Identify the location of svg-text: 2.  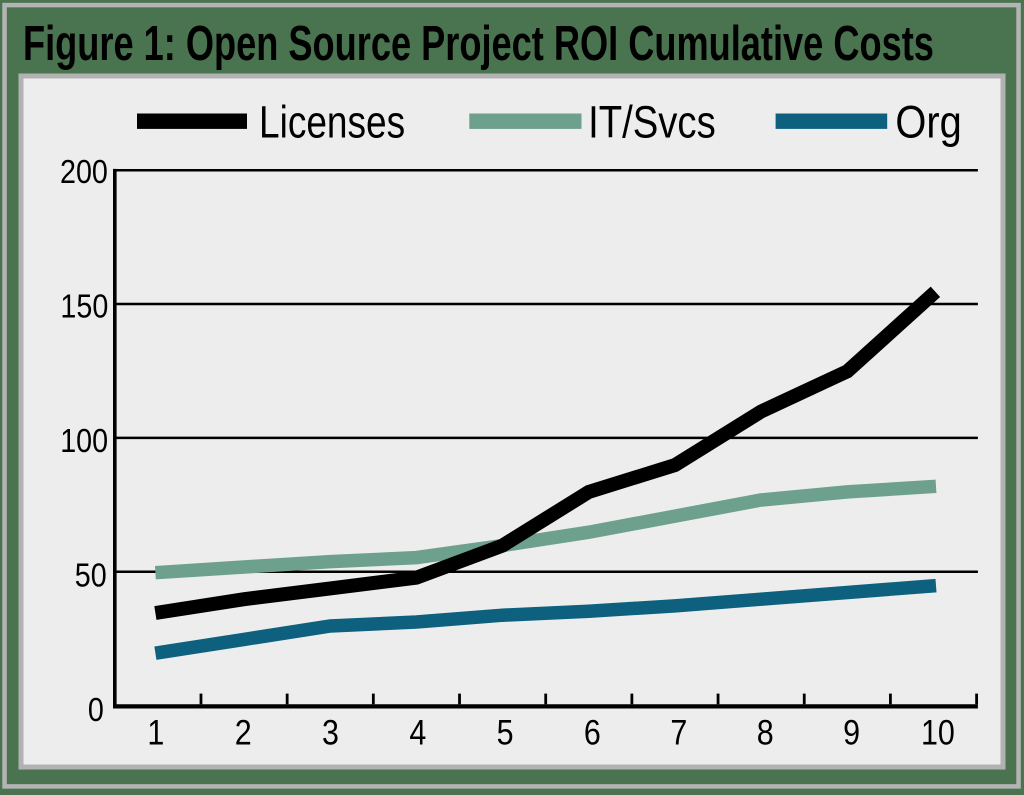
(243, 733).